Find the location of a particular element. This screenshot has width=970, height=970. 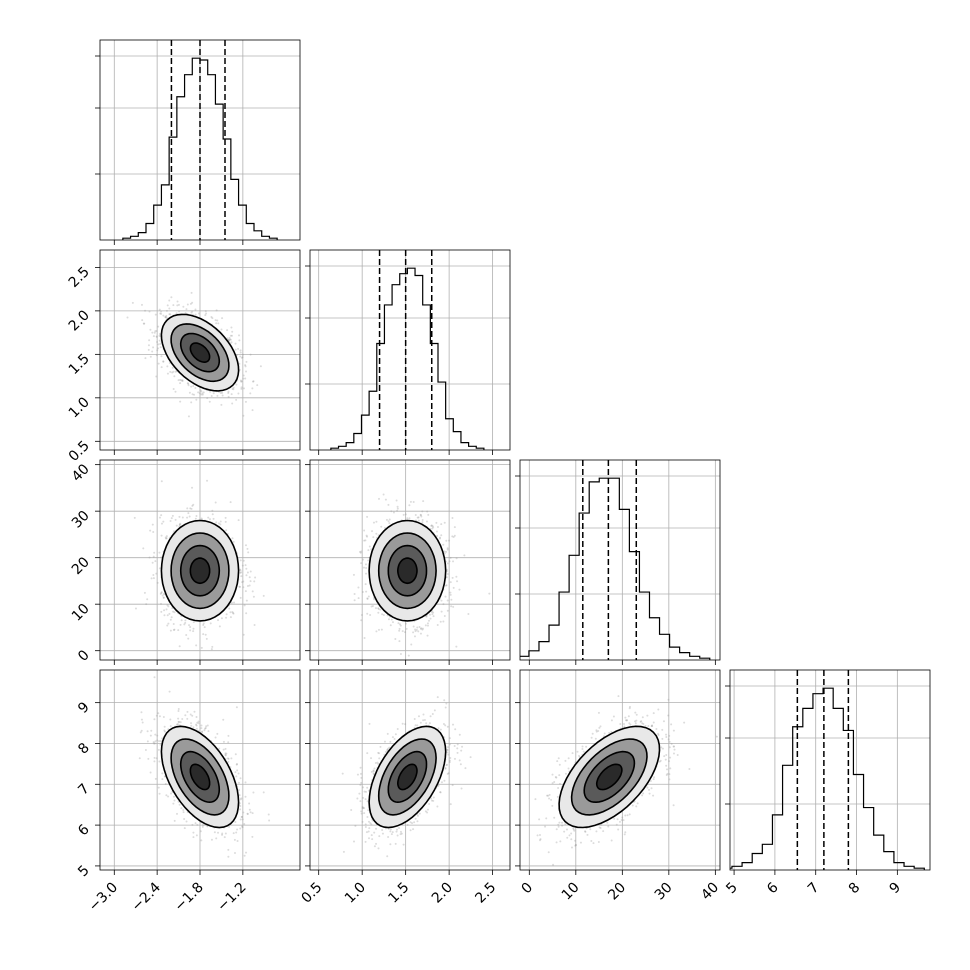

y-tick-label: 20 is located at coordinates (81, 566).